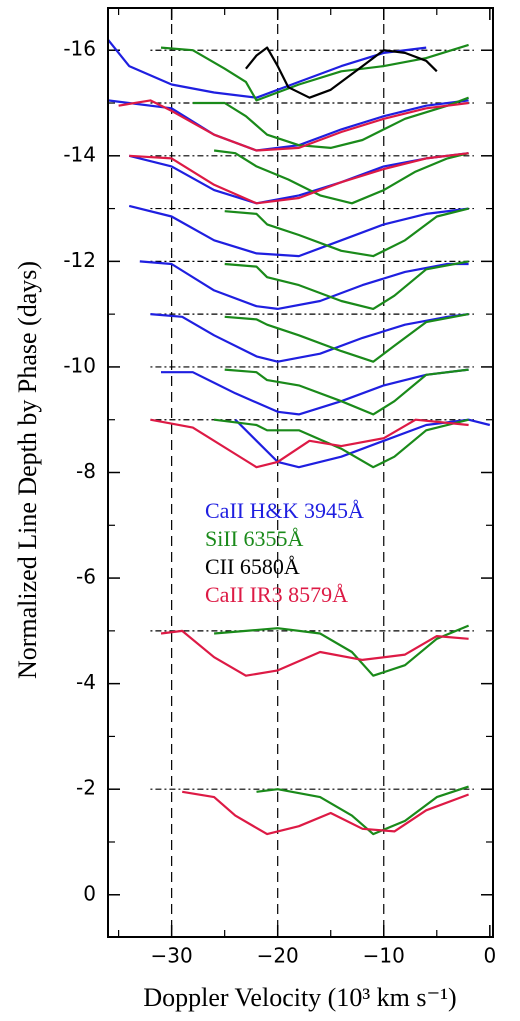 The width and height of the screenshot is (520, 1021). I want to click on y-tick-label: -16, so click(79, 49).